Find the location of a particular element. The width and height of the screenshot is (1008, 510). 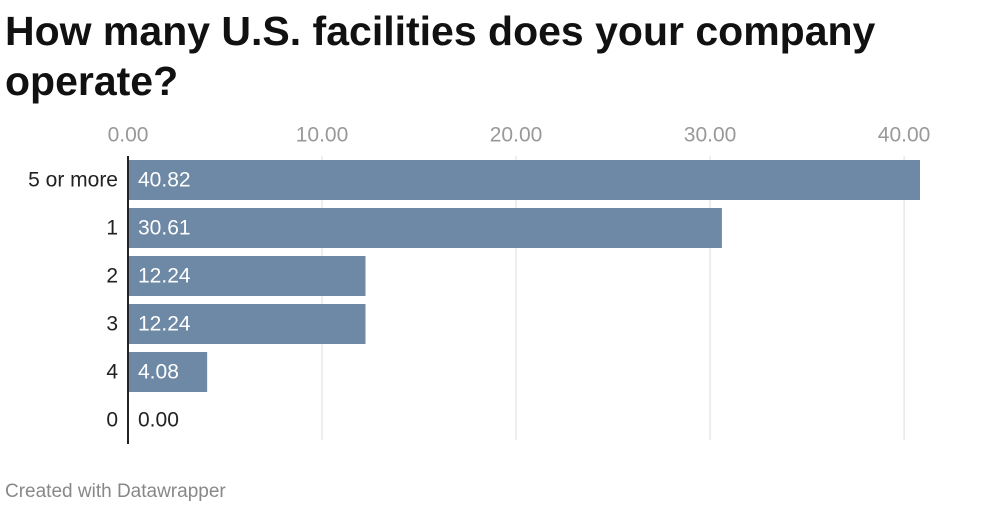

x-tick-label: 30.00 is located at coordinates (710, 135).